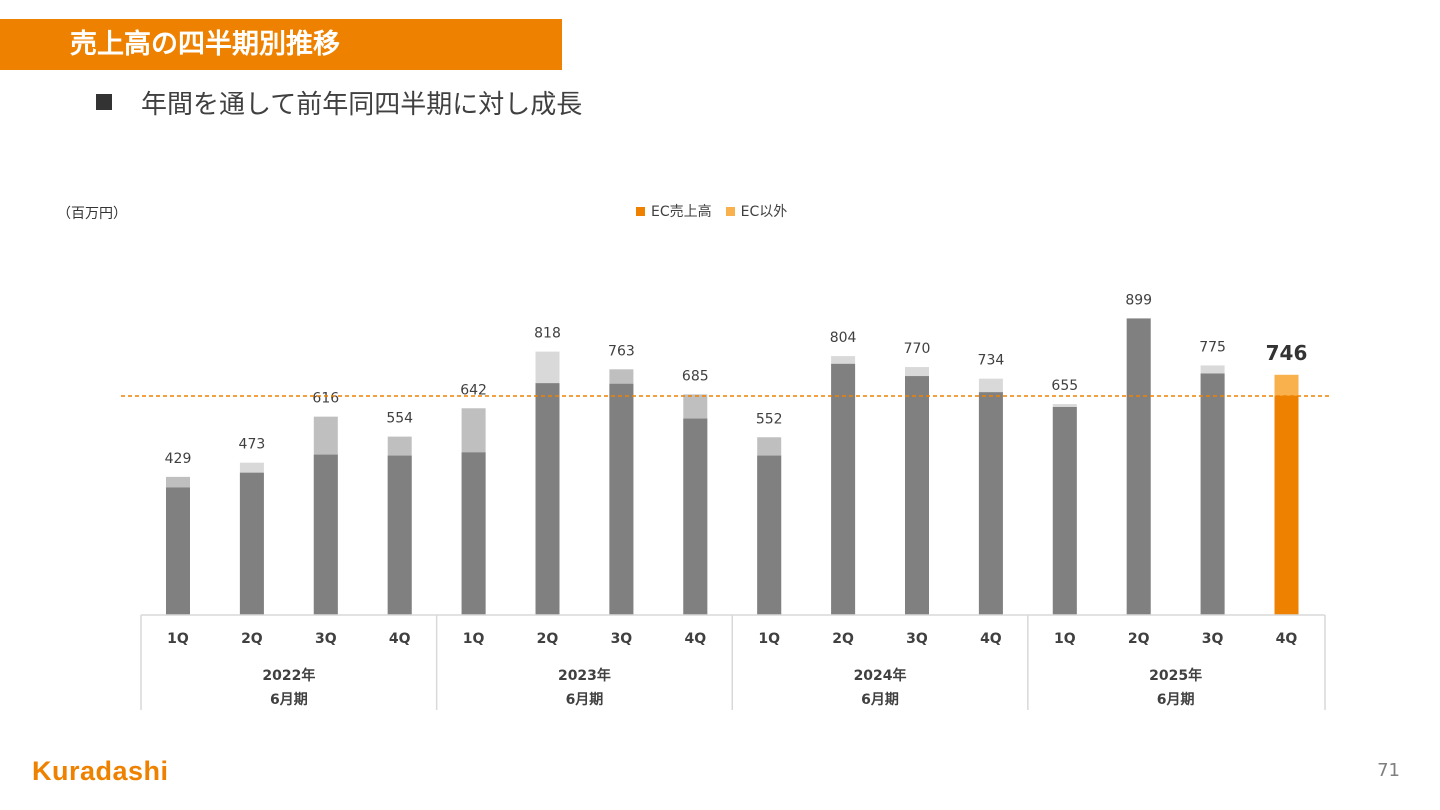 The image size is (1440, 810). I want to click on legend-item-other: EC以外, so click(756, 211).